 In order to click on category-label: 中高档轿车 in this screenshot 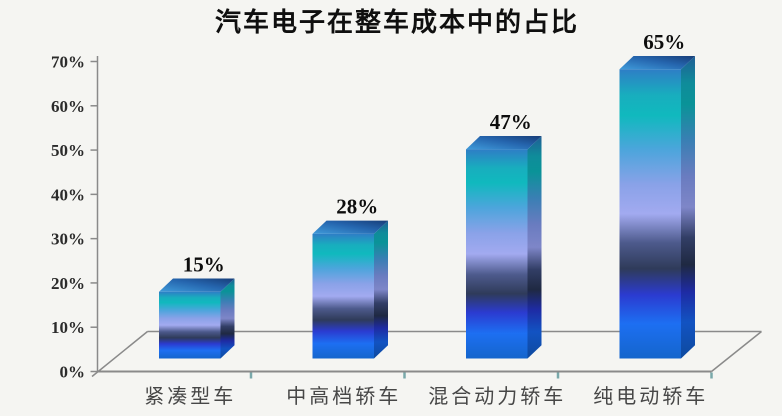, I will do `click(343, 396)`.